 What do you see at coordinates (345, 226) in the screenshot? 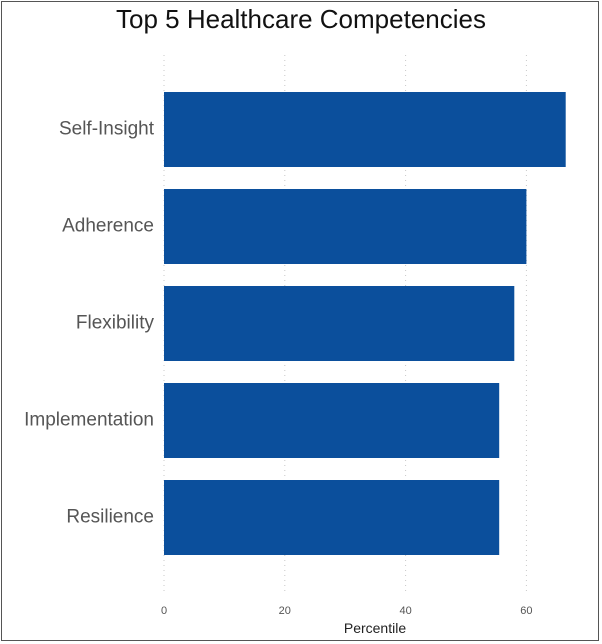
I see `bar-adherence` at bounding box center [345, 226].